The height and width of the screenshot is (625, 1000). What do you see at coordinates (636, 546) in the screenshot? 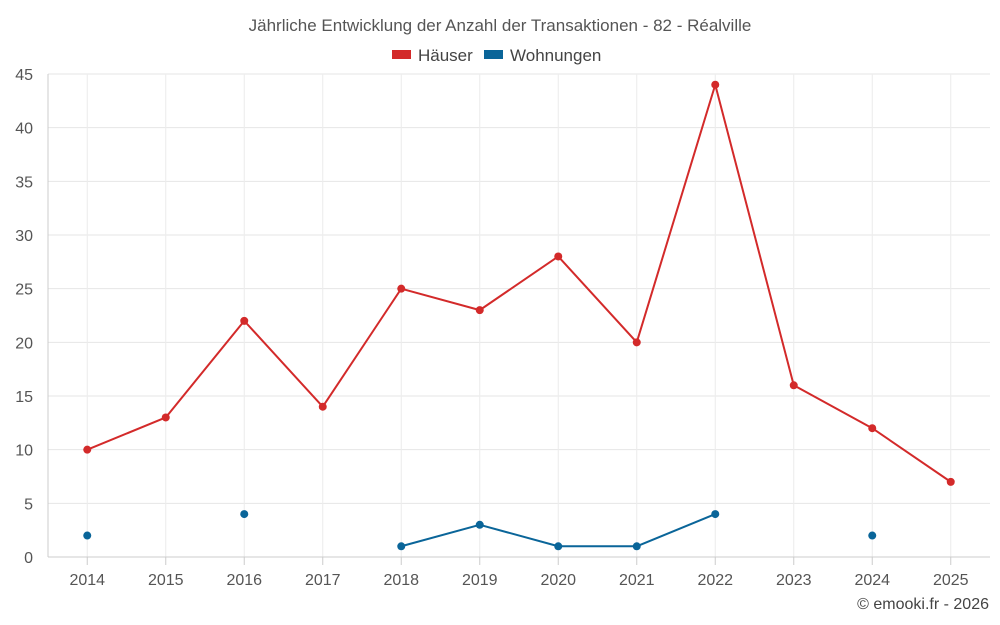
I see `data-point-wohnungen-2021` at bounding box center [636, 546].